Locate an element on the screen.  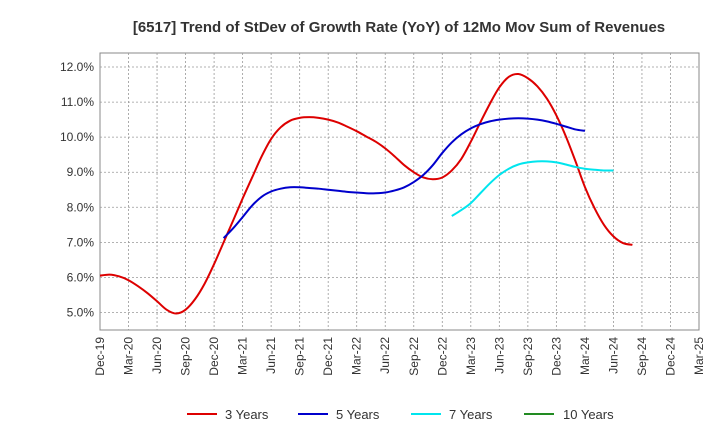
y-tick-label: 11.0% is located at coordinates (77, 102).